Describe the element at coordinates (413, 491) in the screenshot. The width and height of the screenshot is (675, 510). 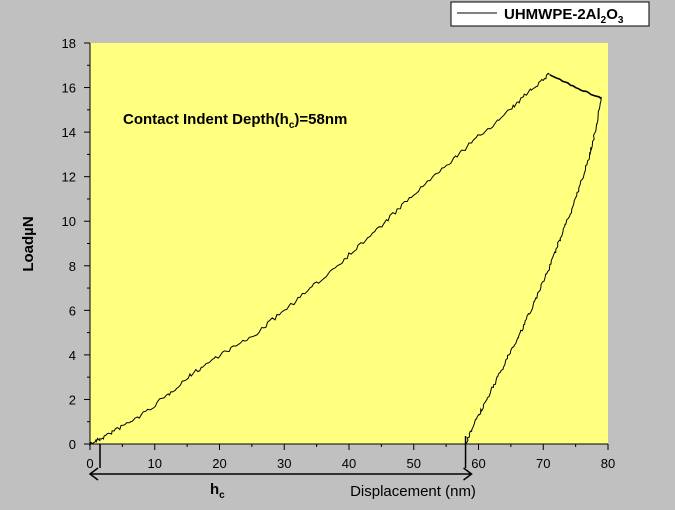
I see `x-axis-title: Displacement (nm)` at that location.